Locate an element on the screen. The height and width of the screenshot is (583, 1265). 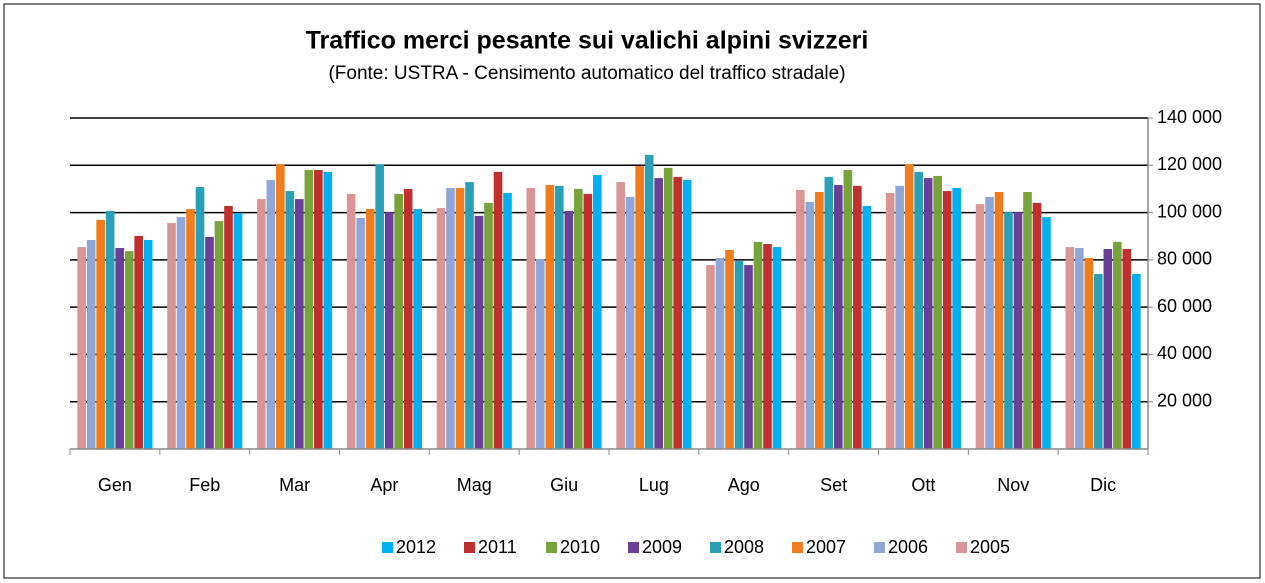
y-tick-label: 40 000 is located at coordinates (1184, 353).